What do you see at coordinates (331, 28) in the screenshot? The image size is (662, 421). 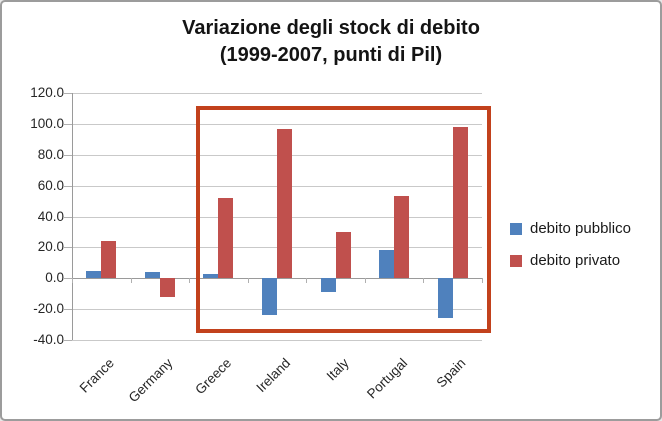 I see `chart-title-line1: Variazione degli stock di debito` at bounding box center [331, 28].